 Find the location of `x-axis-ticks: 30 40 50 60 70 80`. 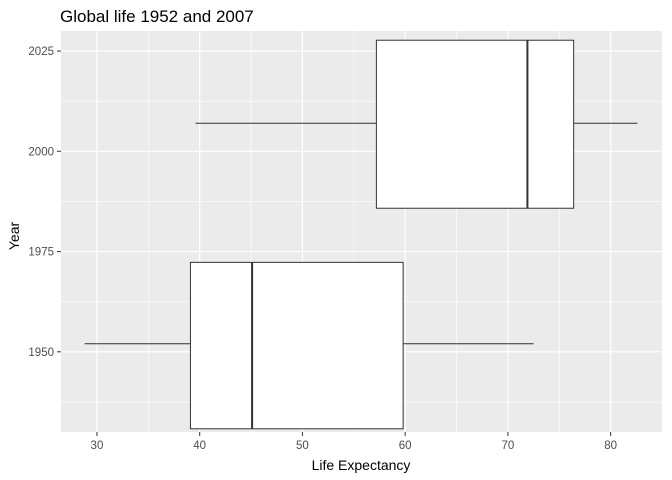

x-axis-ticks: 30 40 50 60 70 80 is located at coordinates (354, 442).